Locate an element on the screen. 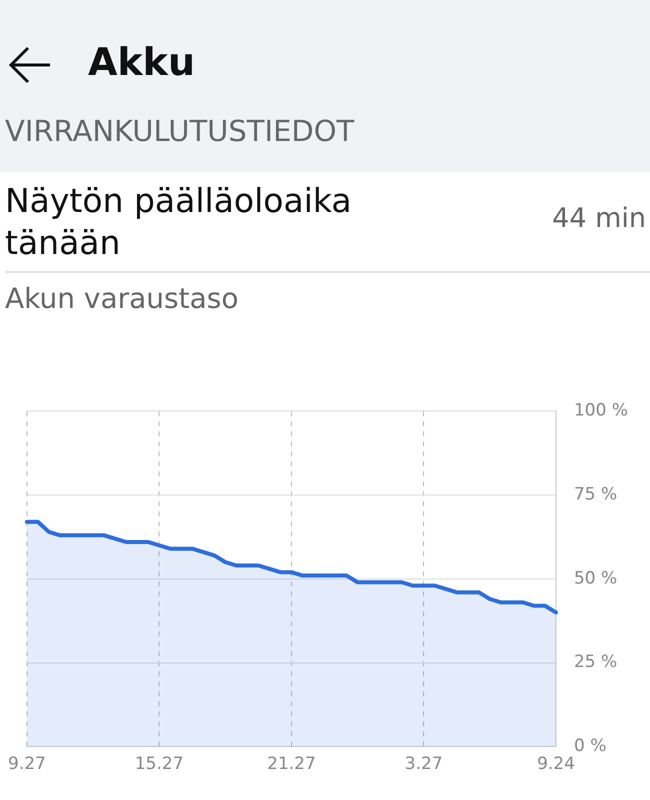 This screenshot has height=800, width=650. y-tick-label: 0 % is located at coordinates (590, 746).